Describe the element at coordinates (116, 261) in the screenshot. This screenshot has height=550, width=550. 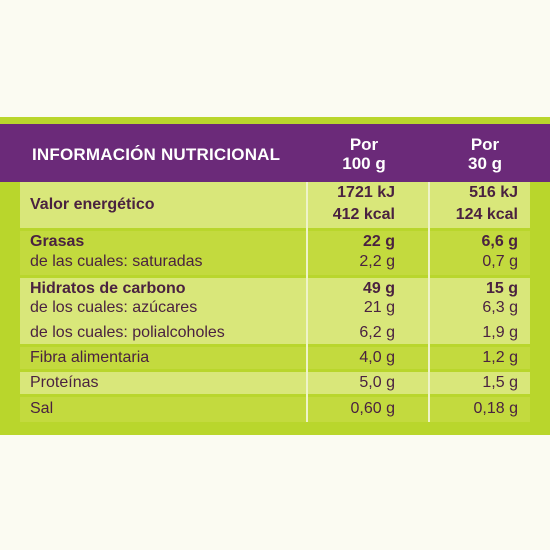
I see `saturated-label: de las cuales: saturadas` at that location.